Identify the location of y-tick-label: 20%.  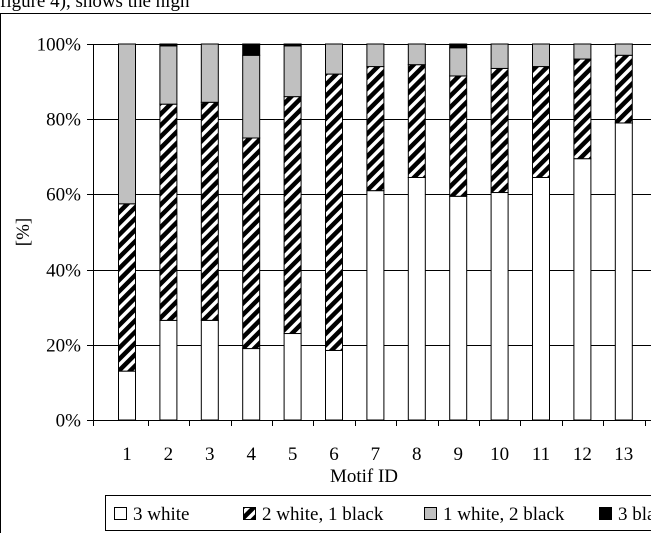
(63, 346).